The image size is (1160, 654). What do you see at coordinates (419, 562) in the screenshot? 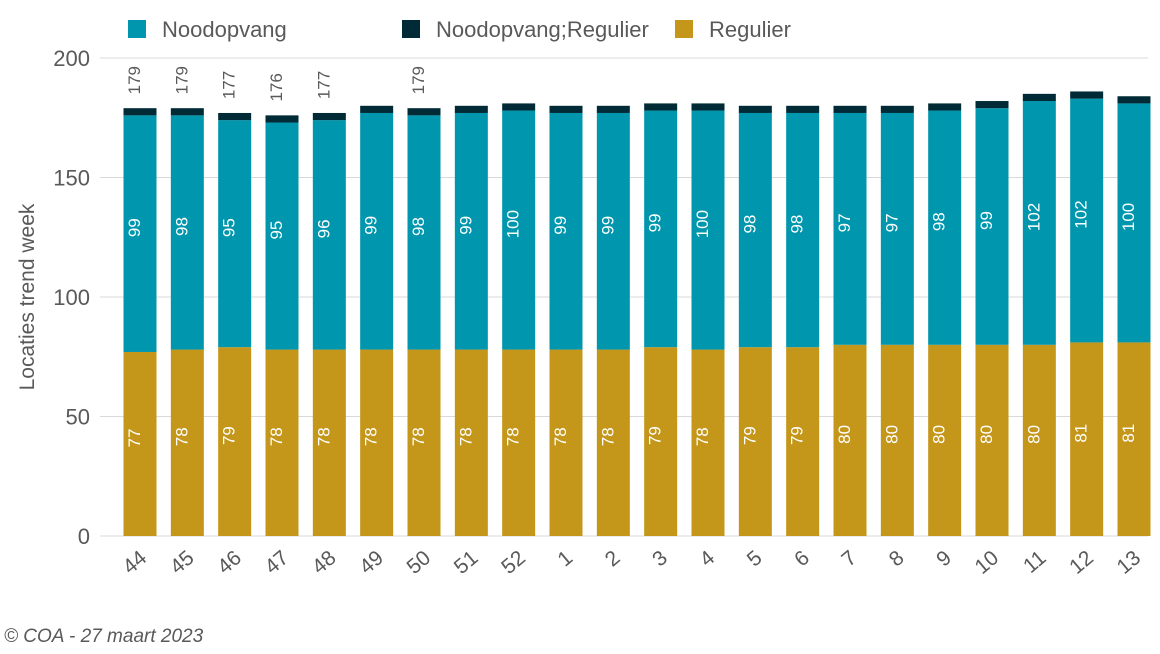
I see `x-tick-label: 50` at bounding box center [419, 562].